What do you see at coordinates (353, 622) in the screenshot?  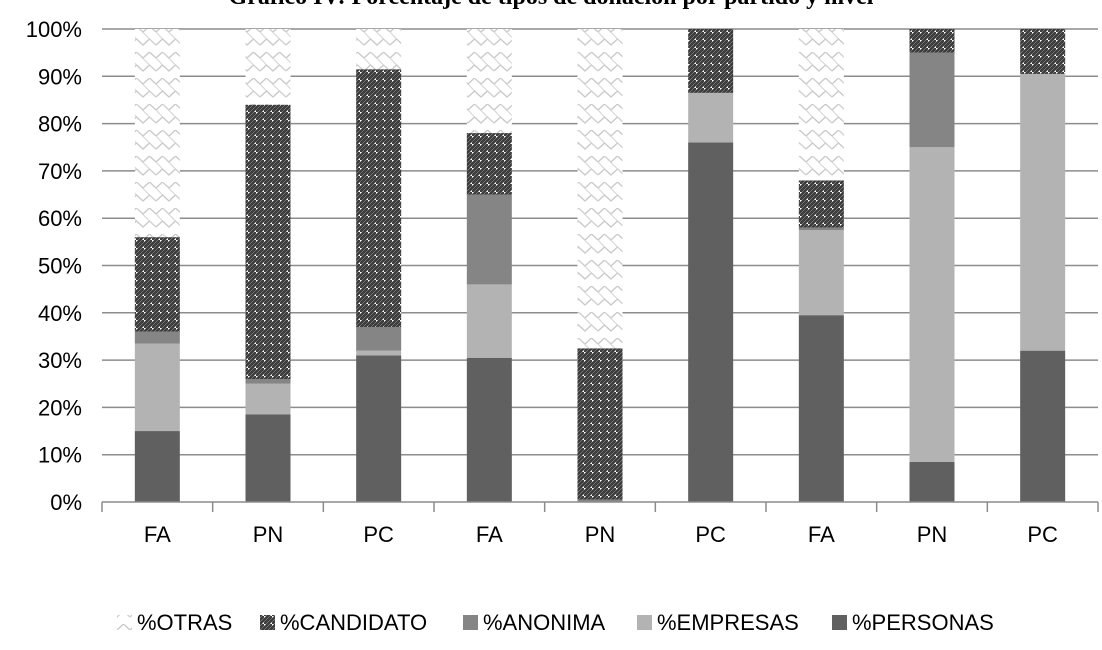 I see `legend-label: %CANDIDATO` at bounding box center [353, 622].